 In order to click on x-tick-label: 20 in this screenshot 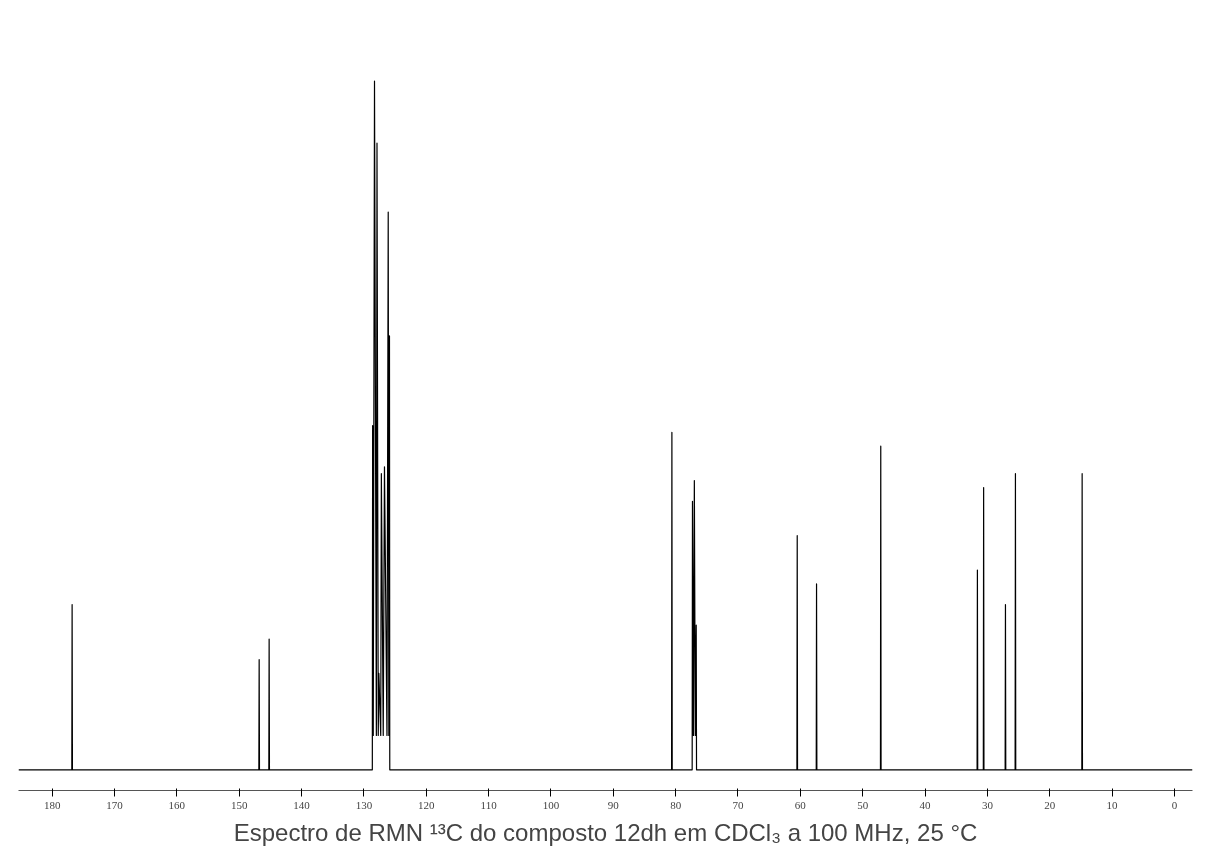, I will do `click(1050, 804)`.